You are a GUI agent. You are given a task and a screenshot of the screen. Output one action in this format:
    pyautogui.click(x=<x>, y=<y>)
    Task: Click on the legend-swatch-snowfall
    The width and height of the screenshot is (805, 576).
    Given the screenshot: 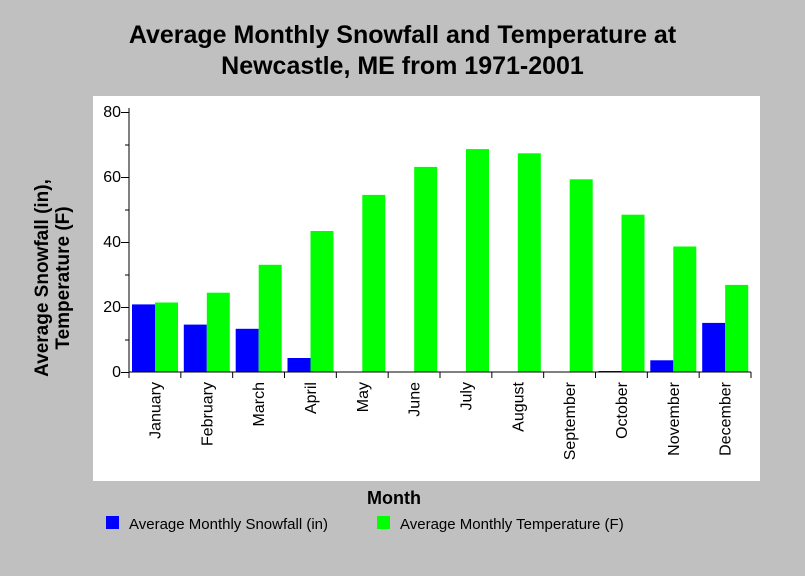 What is the action you would take?
    pyautogui.click(x=112, y=522)
    